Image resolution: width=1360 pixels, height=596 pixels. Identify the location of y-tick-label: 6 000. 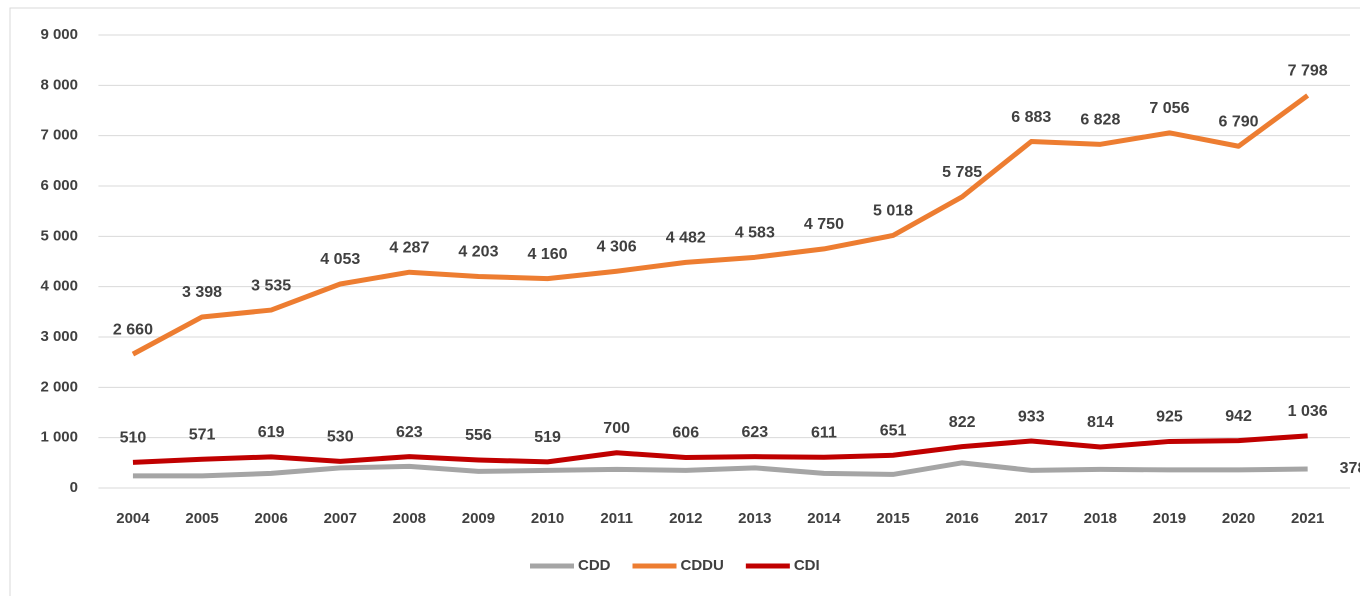
(59, 185).